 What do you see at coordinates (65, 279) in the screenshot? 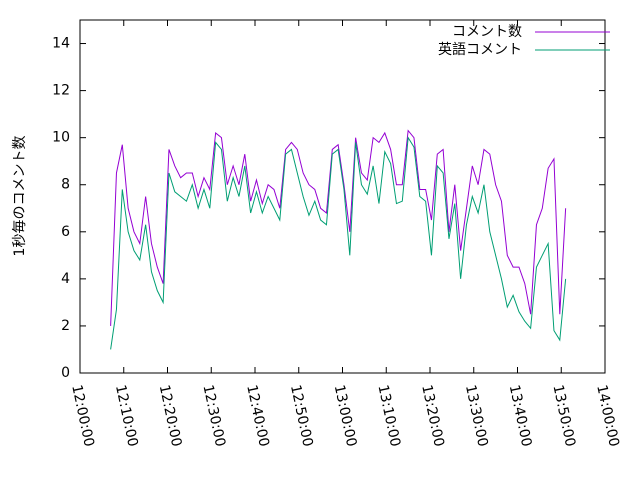
I see `y-tick-label: 4` at bounding box center [65, 279].